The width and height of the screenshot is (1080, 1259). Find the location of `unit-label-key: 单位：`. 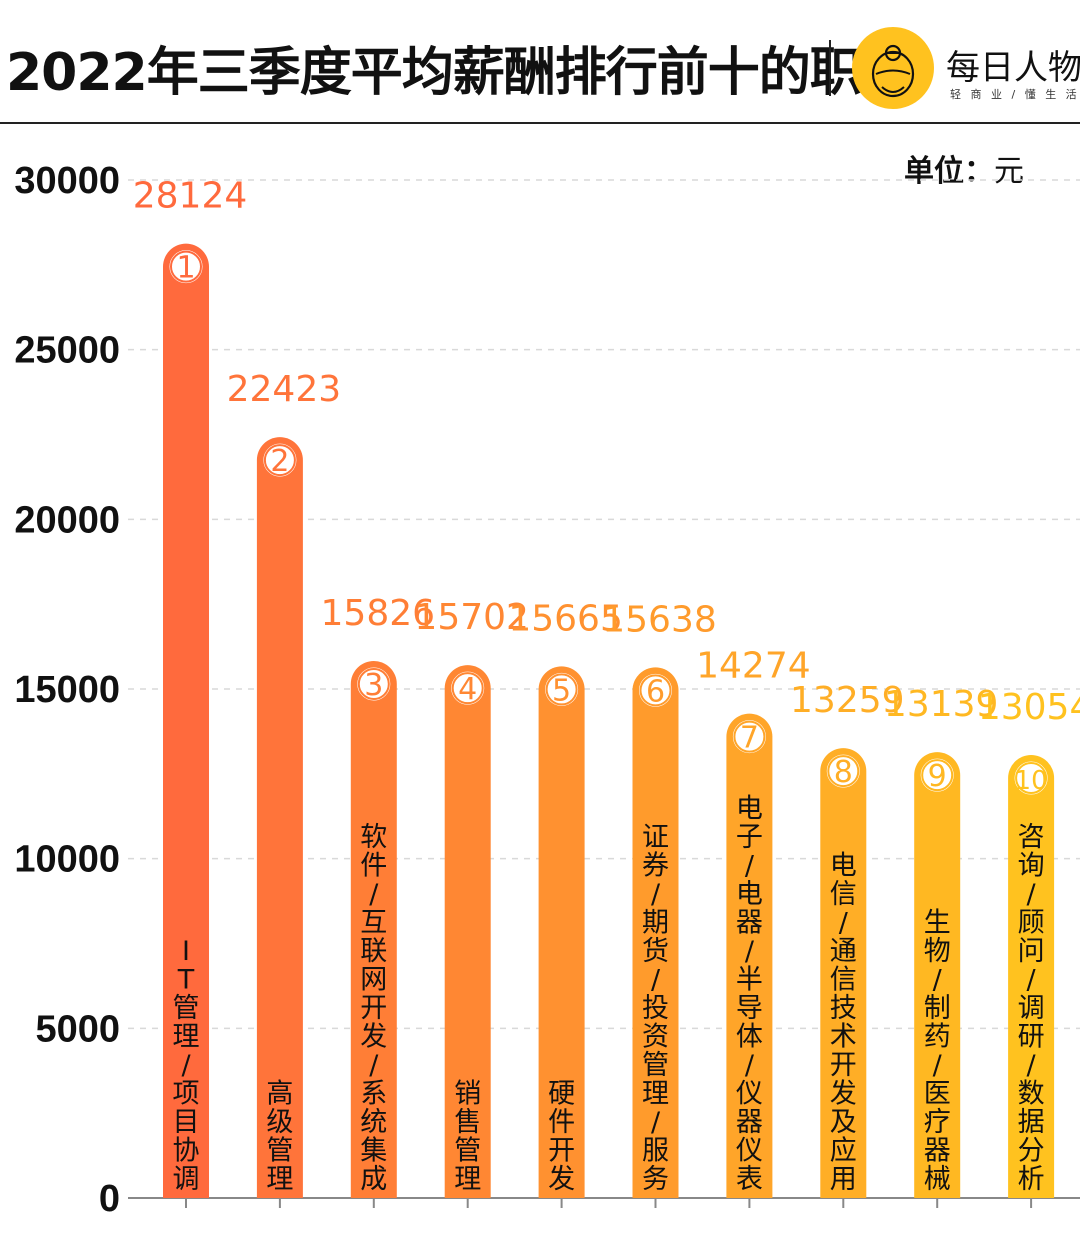

unit-label-key: 单位： is located at coordinates (949, 171).